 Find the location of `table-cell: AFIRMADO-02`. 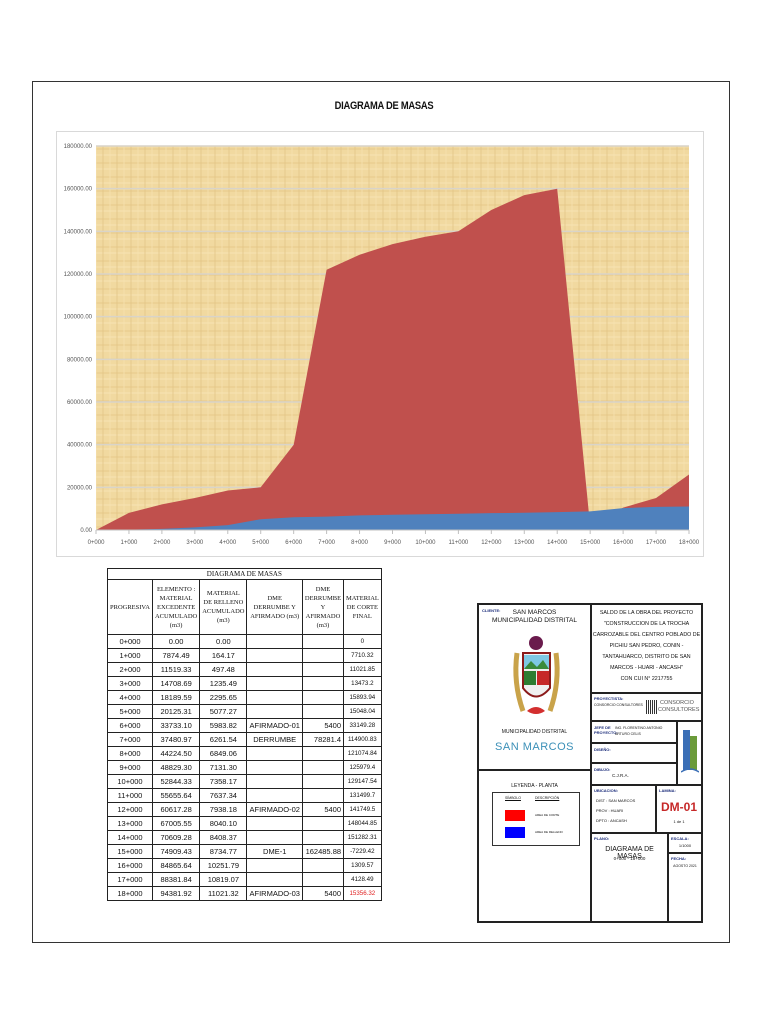

table-cell: AFIRMADO-02 is located at coordinates (274, 809).